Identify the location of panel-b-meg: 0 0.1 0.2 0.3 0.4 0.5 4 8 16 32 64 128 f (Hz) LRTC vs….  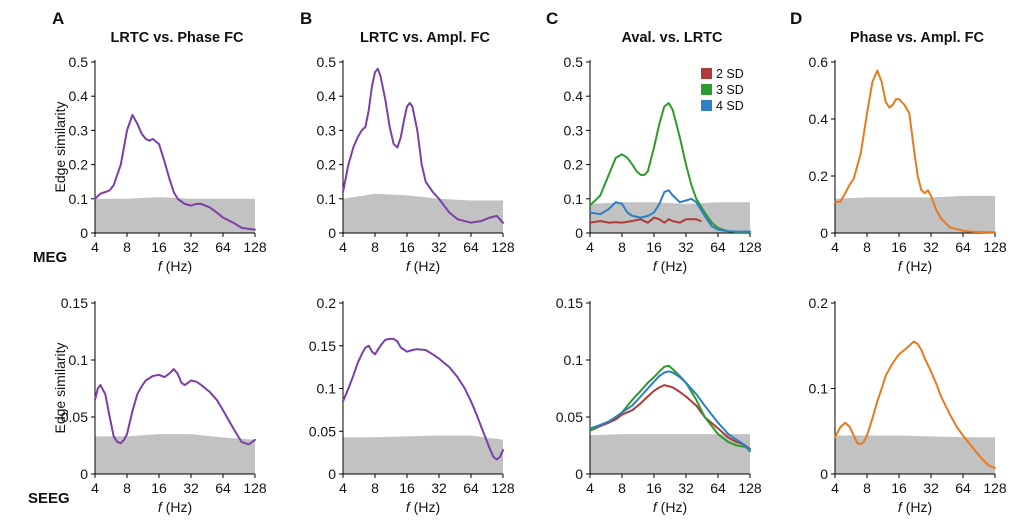
(416, 152).